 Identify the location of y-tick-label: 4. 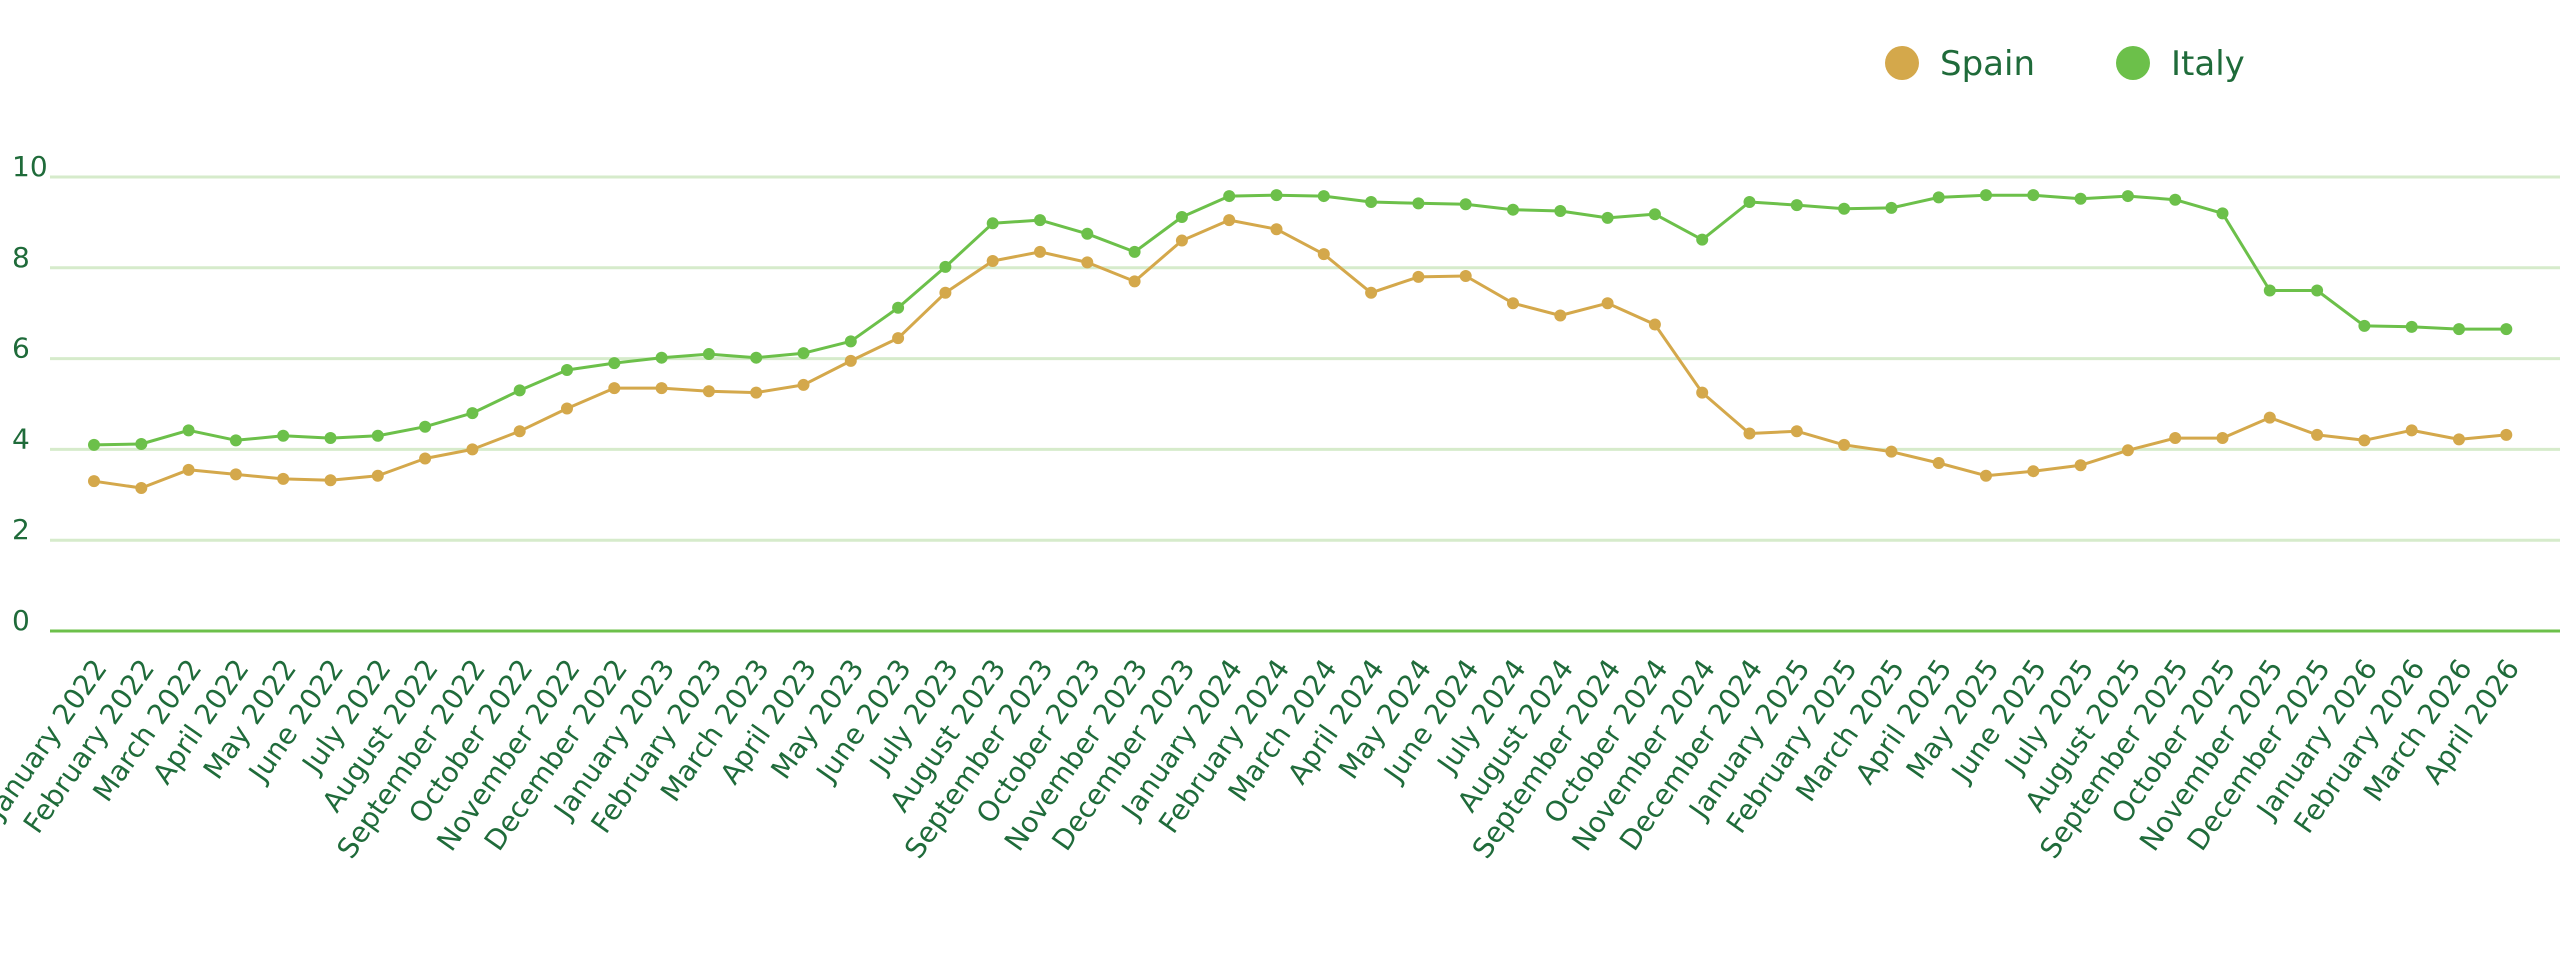
(21, 438).